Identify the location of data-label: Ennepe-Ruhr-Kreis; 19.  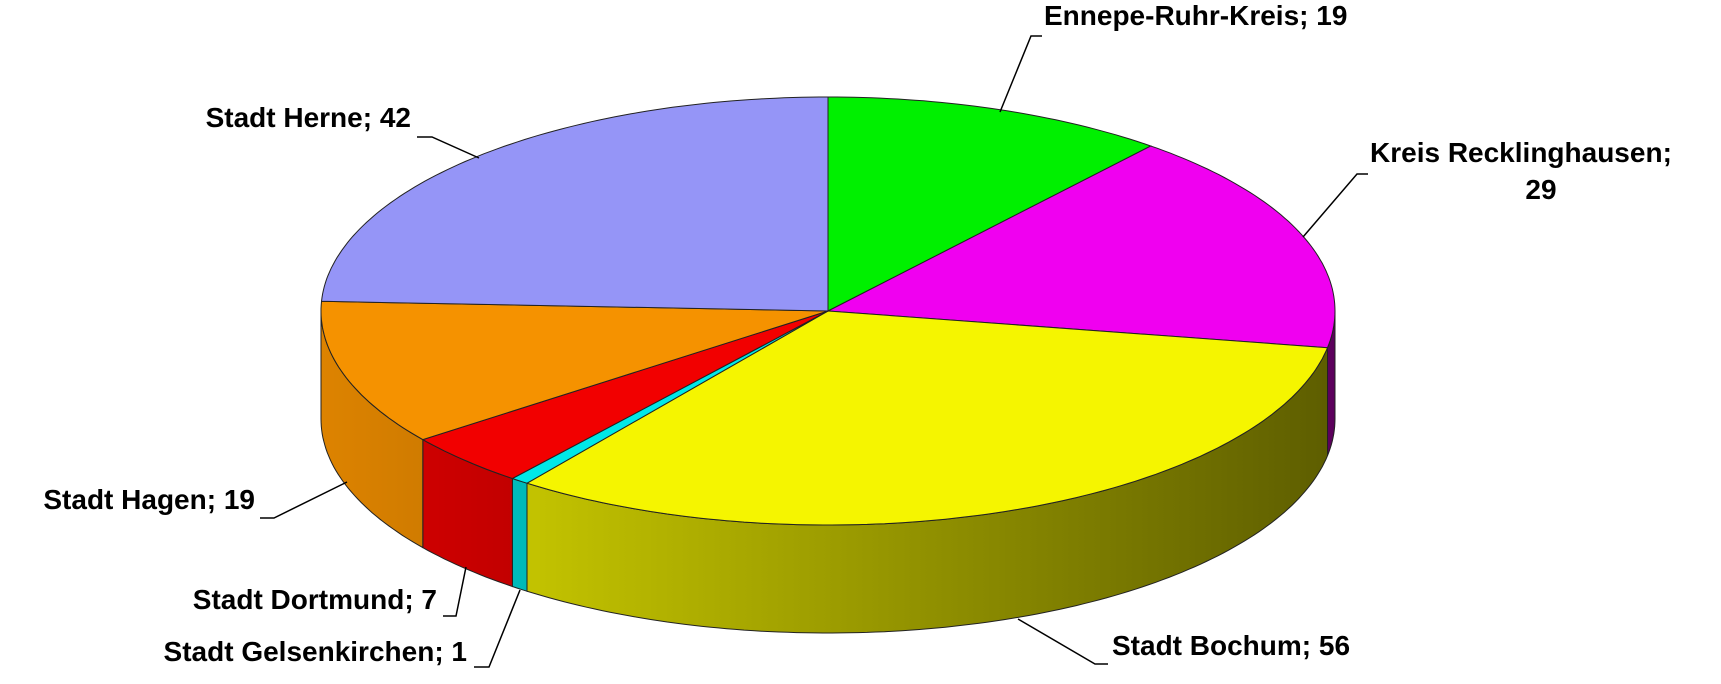
(1195, 15).